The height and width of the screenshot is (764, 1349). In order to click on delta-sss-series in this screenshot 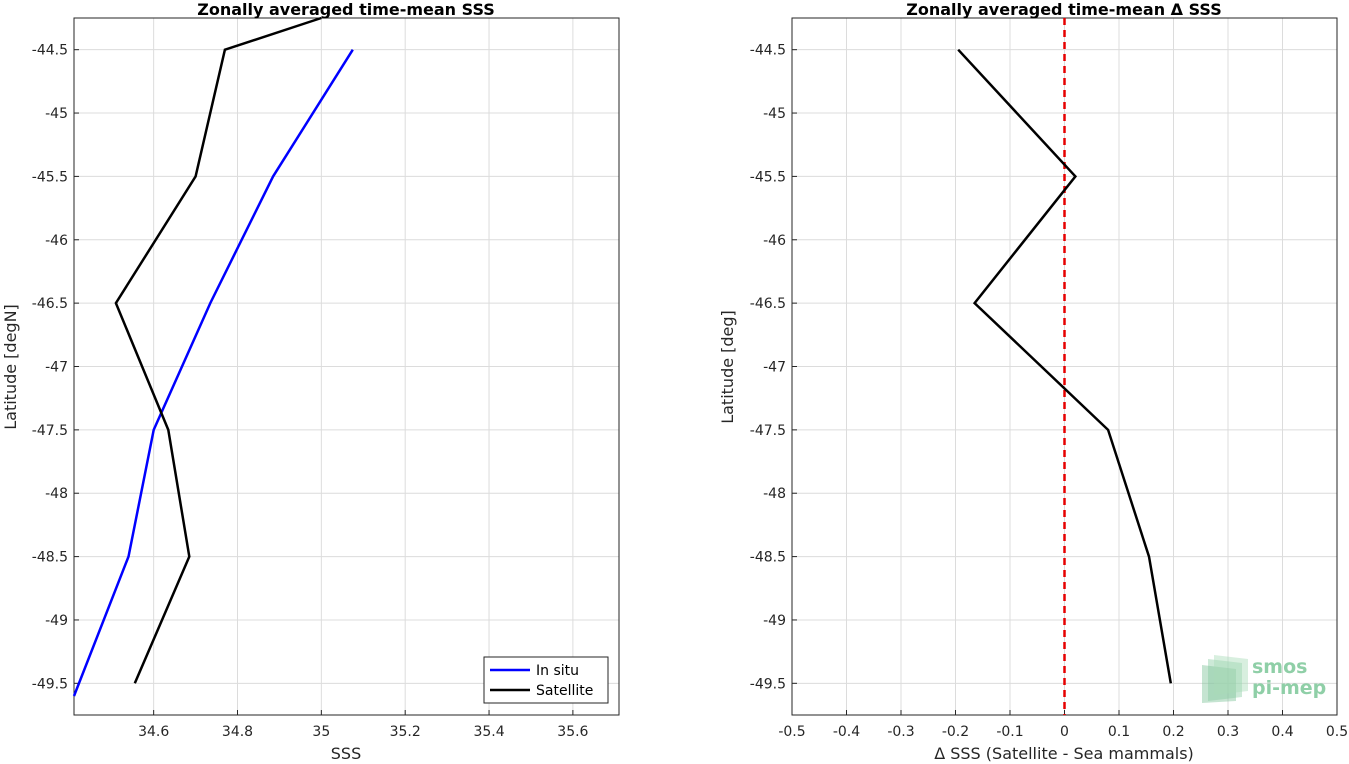, I will do `click(1065, 366)`.